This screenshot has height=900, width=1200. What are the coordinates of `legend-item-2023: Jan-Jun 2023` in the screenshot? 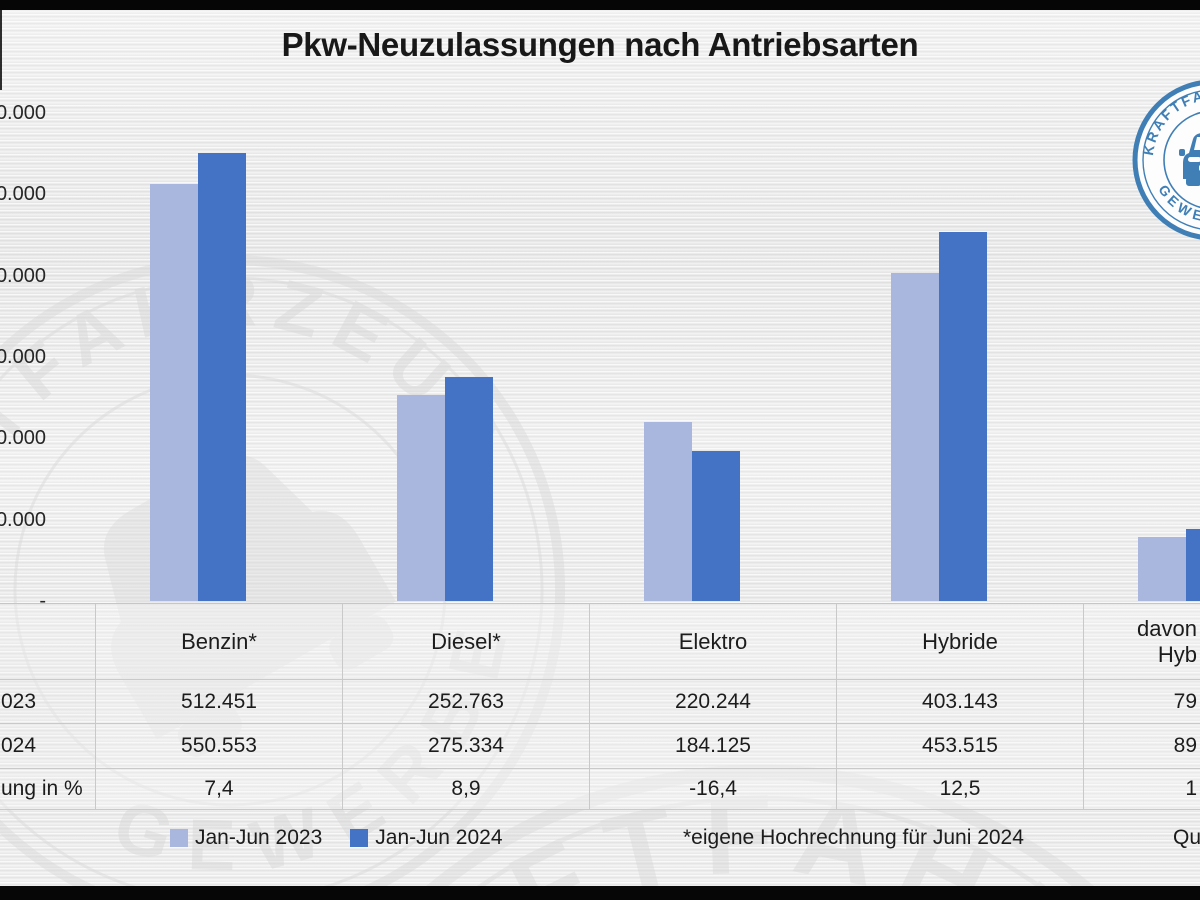 It's located at (246, 838).